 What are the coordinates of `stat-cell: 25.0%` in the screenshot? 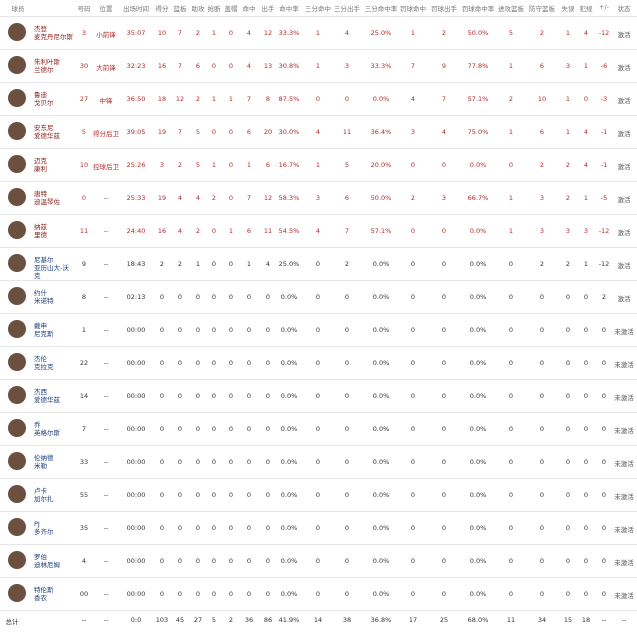 It's located at (289, 263).